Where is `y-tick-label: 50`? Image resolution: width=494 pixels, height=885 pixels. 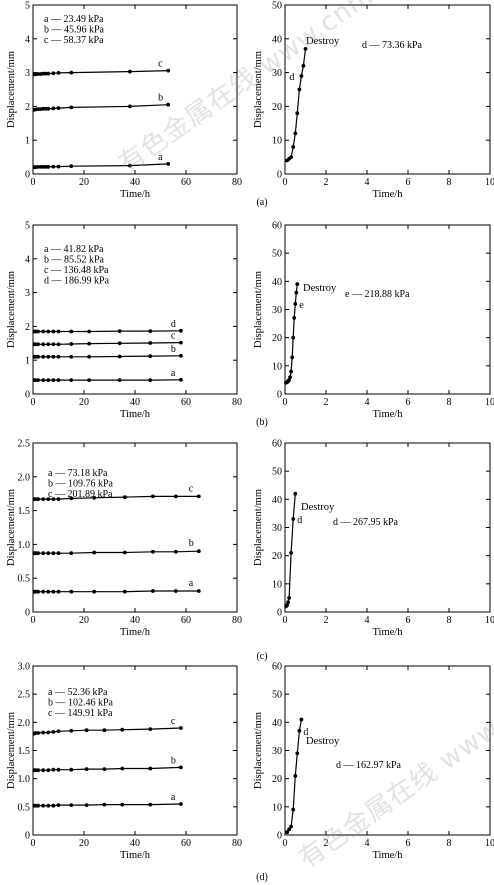 y-tick-label: 50 is located at coordinates (277, 254).